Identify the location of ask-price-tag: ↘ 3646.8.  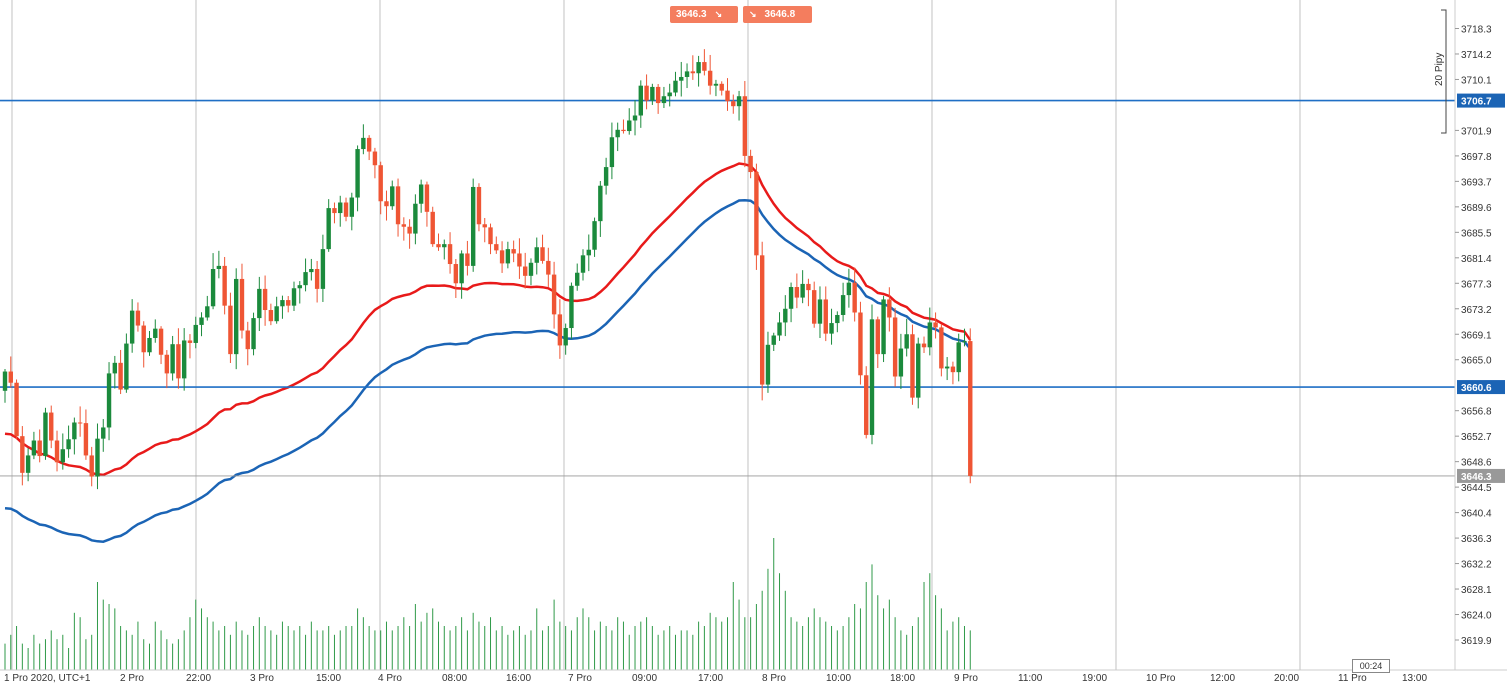
(777, 14).